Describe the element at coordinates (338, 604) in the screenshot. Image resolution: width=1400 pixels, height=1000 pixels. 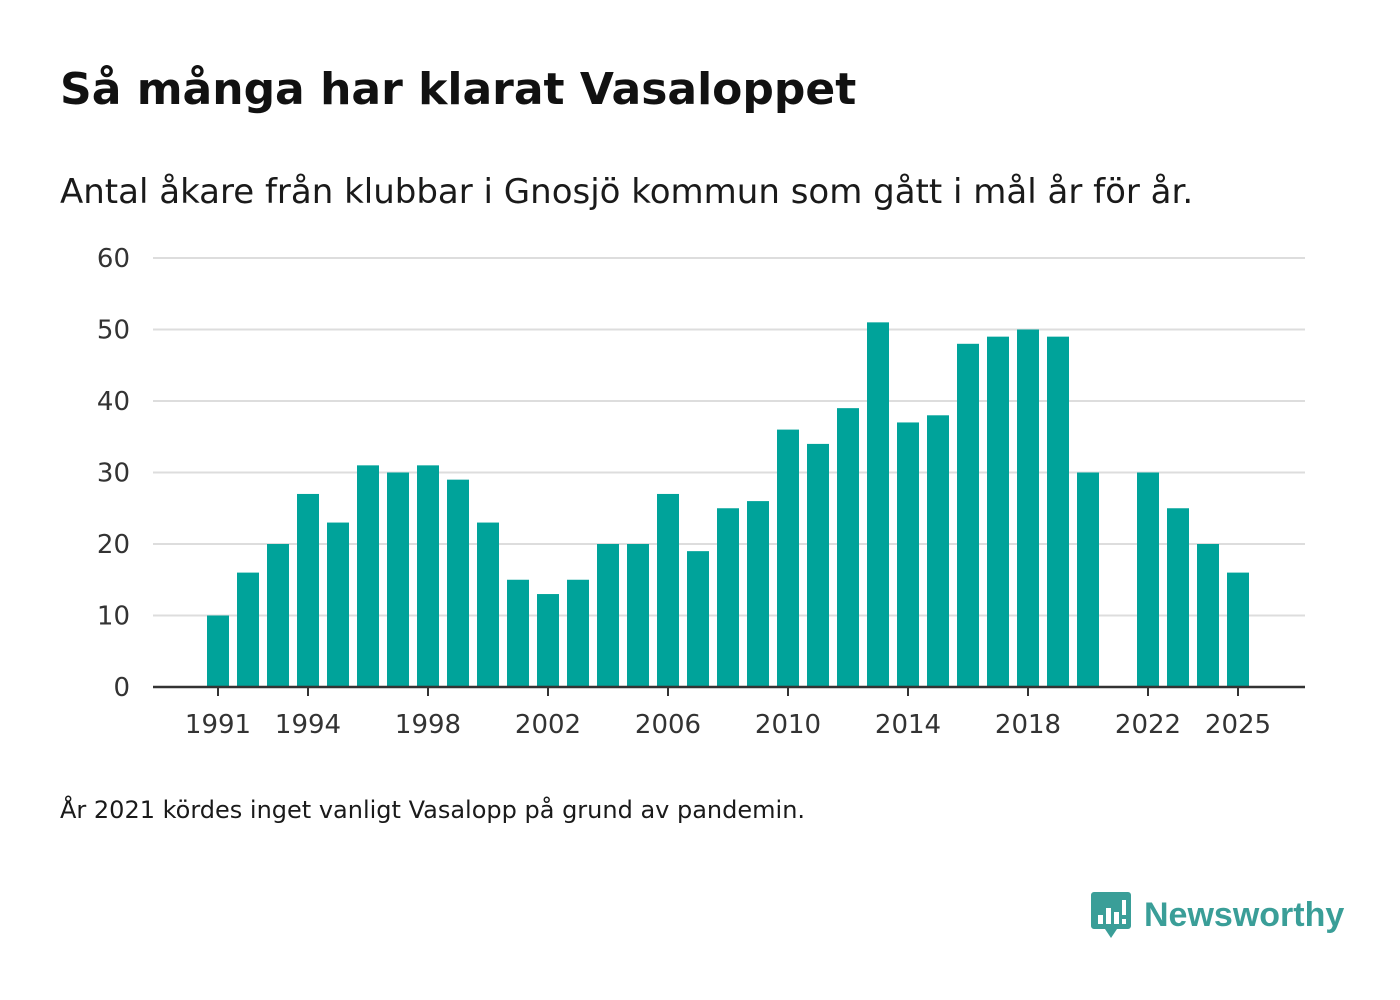
I see `bar-1995` at that location.